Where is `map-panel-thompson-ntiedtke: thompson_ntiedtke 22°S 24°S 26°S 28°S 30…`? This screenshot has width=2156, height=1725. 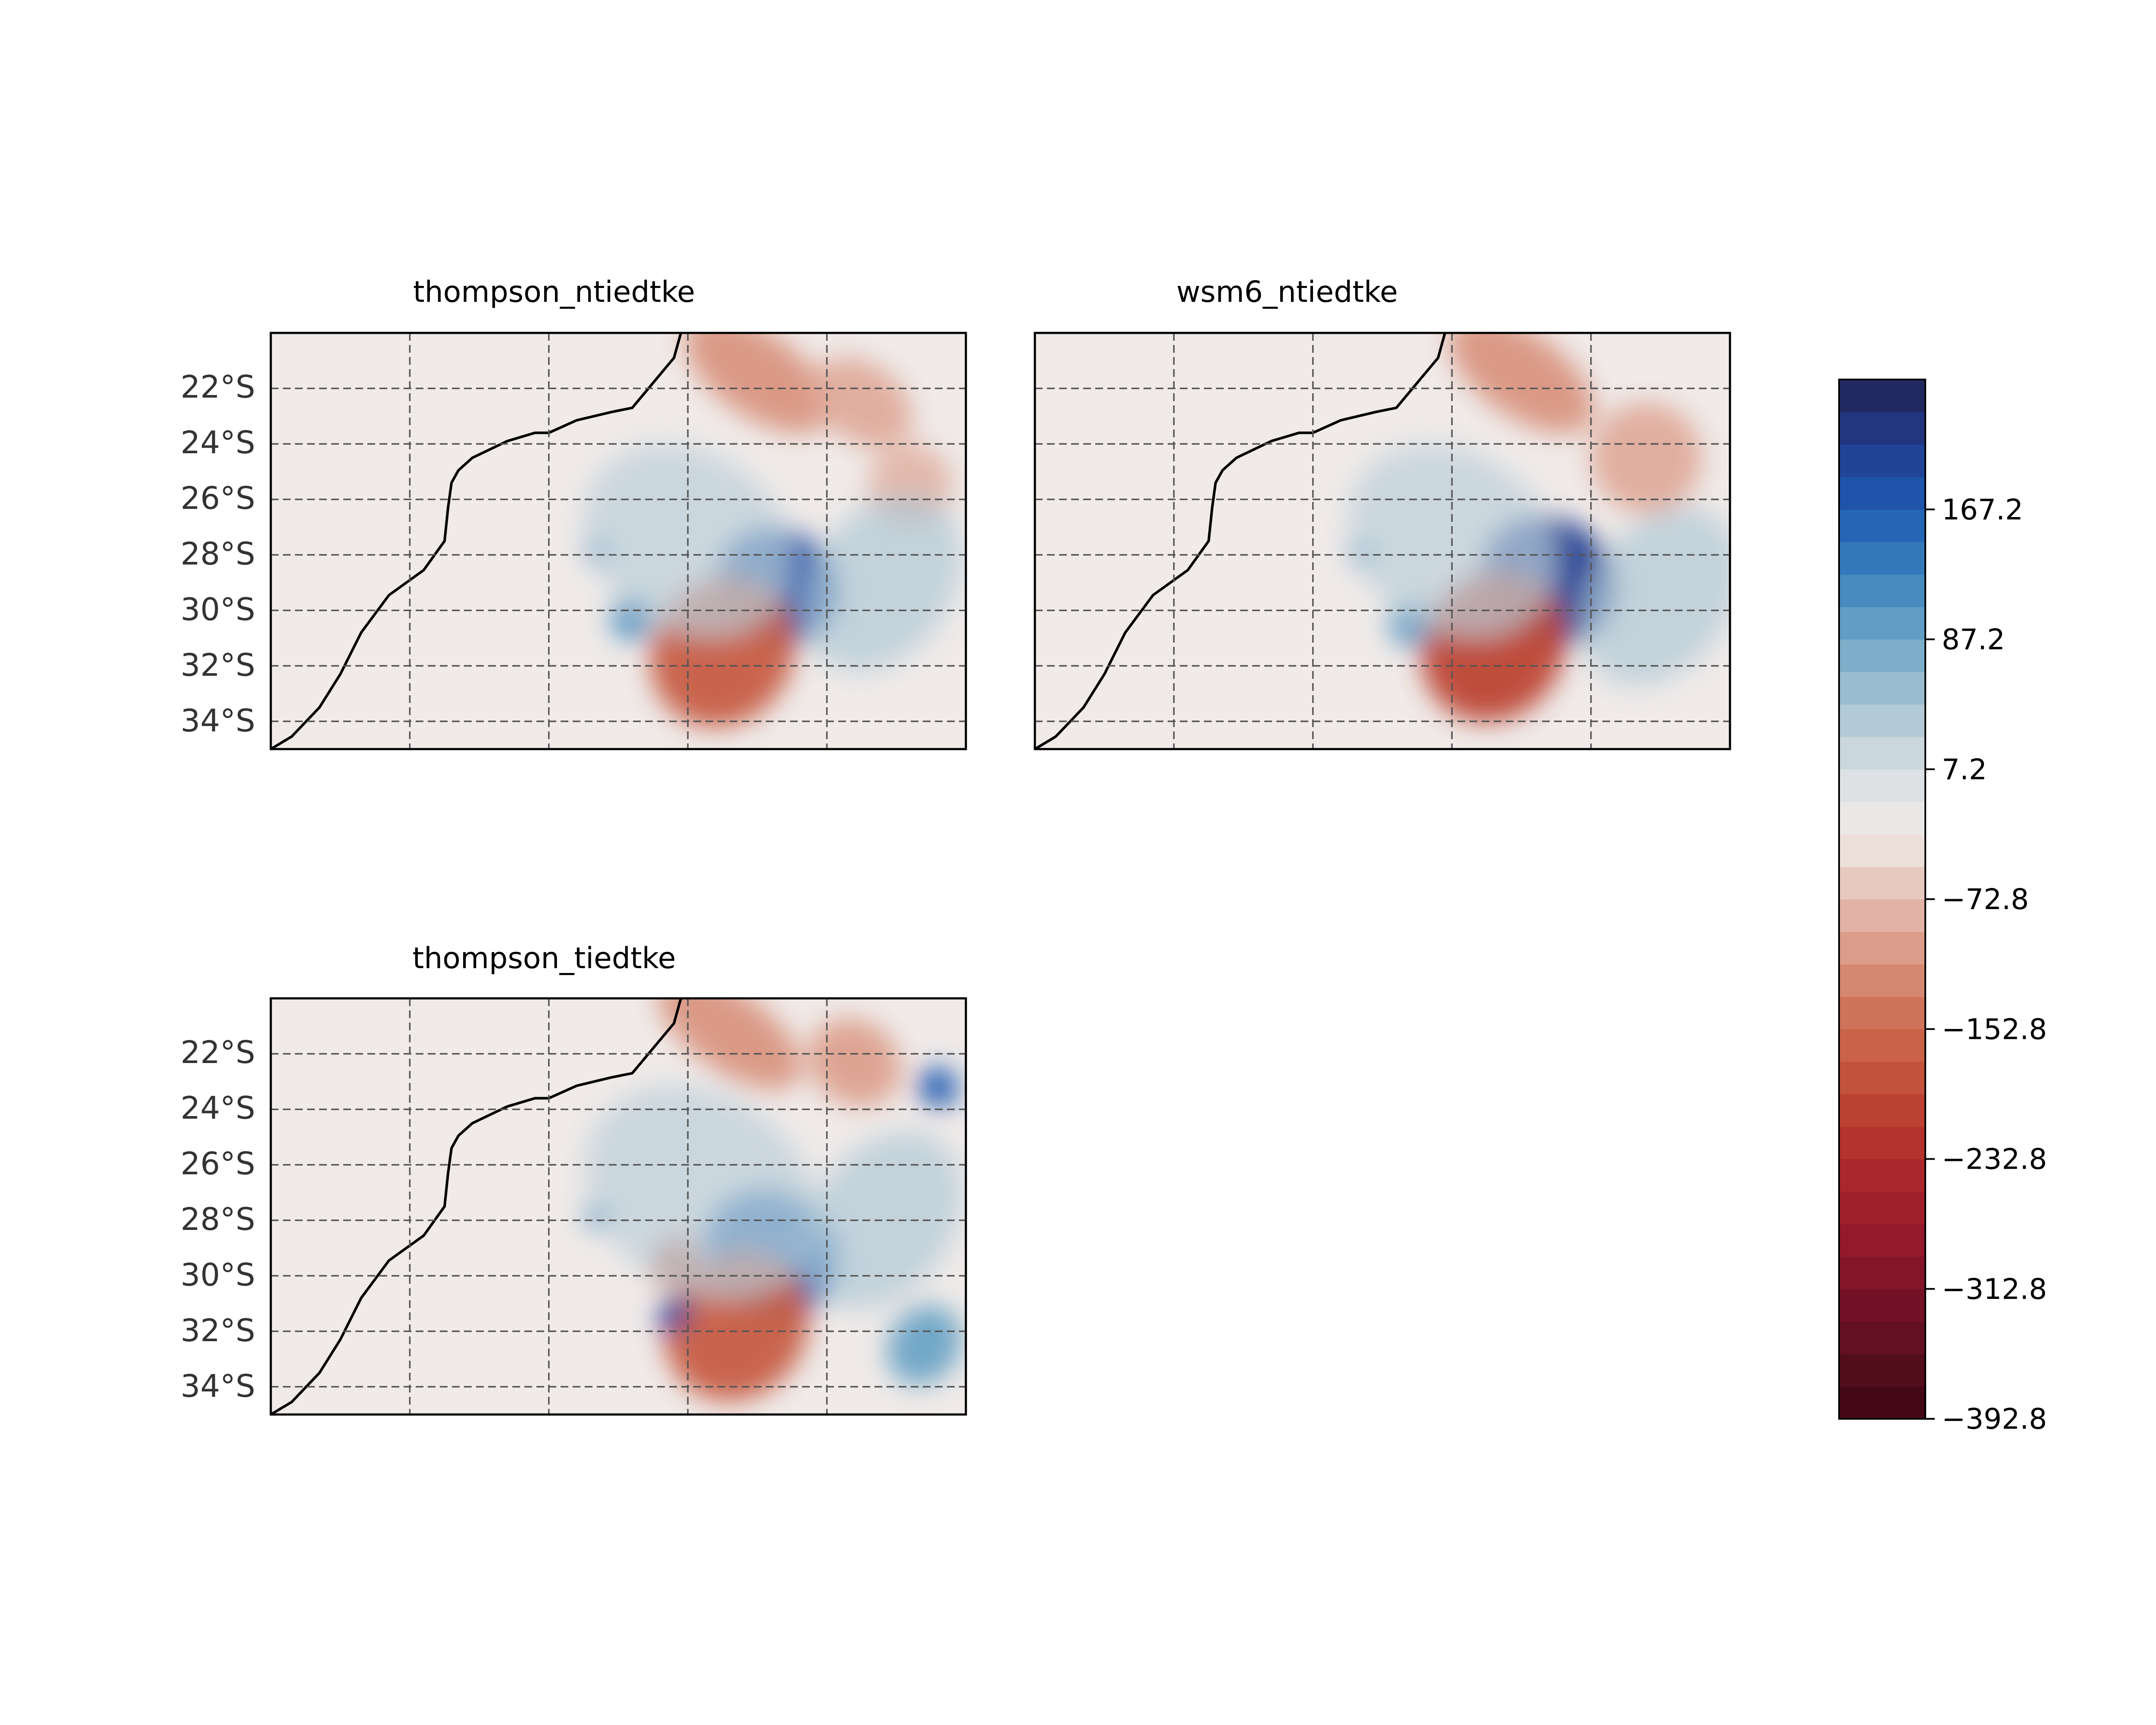 map-panel-thompson-ntiedtke: thompson_ntiedtke 22°S 24°S 26°S 28°S 30… is located at coordinates (574, 512).